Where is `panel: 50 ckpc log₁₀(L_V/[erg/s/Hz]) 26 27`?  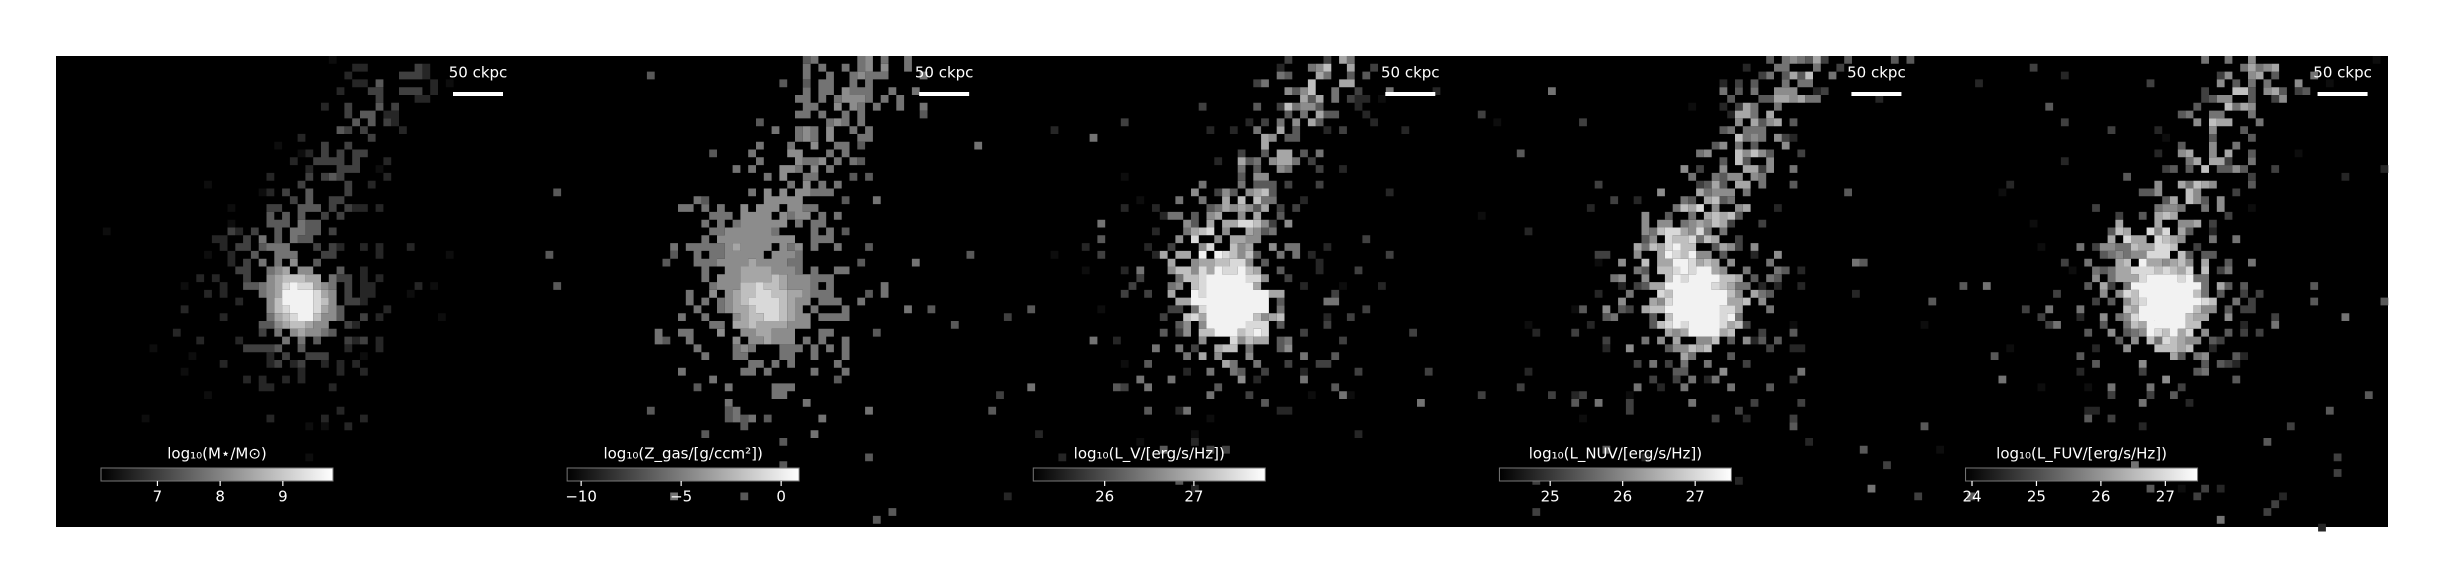
panel: 50 ckpc log₁₀(L_V/[erg/s/Hz]) 26 27 is located at coordinates (1214, 281).